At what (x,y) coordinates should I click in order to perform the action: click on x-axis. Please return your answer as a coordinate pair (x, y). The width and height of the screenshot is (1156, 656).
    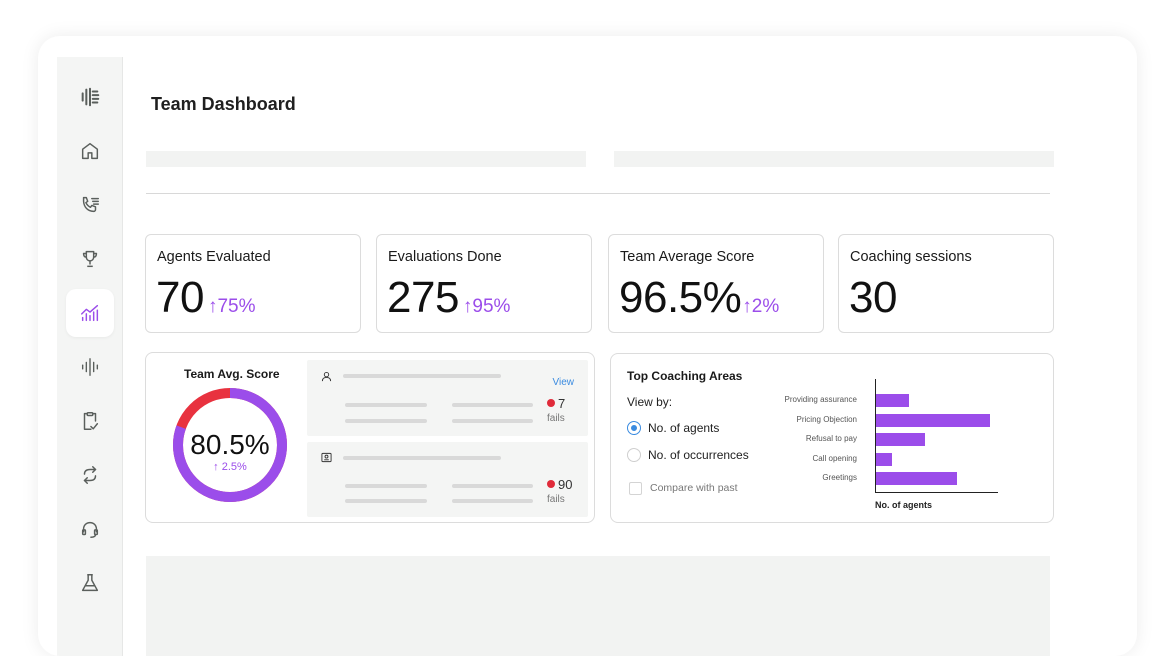
    Looking at the image, I should click on (936, 492).